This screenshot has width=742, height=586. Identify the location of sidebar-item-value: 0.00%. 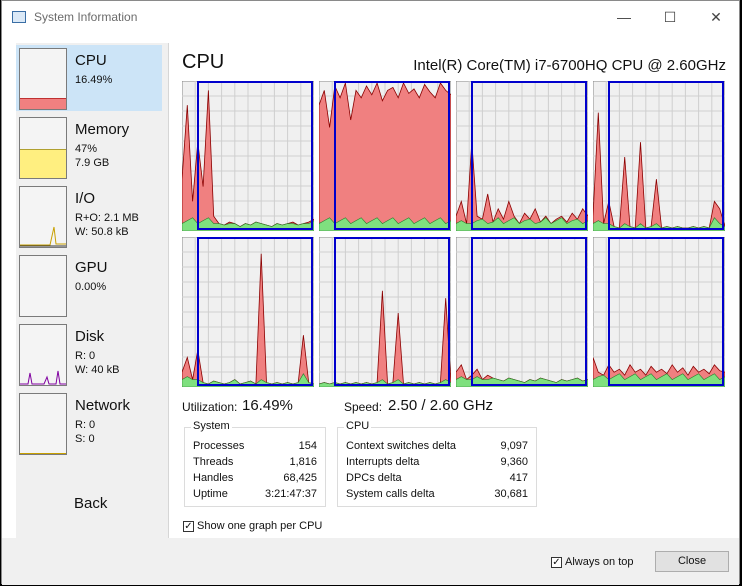
(91, 287).